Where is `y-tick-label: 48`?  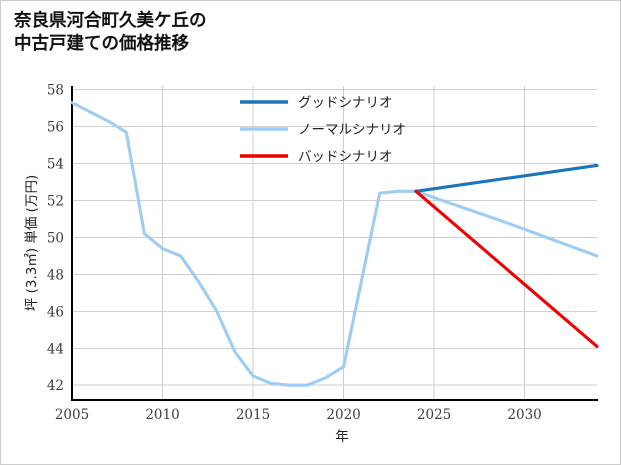
y-tick-label: 48 is located at coordinates (55, 275).